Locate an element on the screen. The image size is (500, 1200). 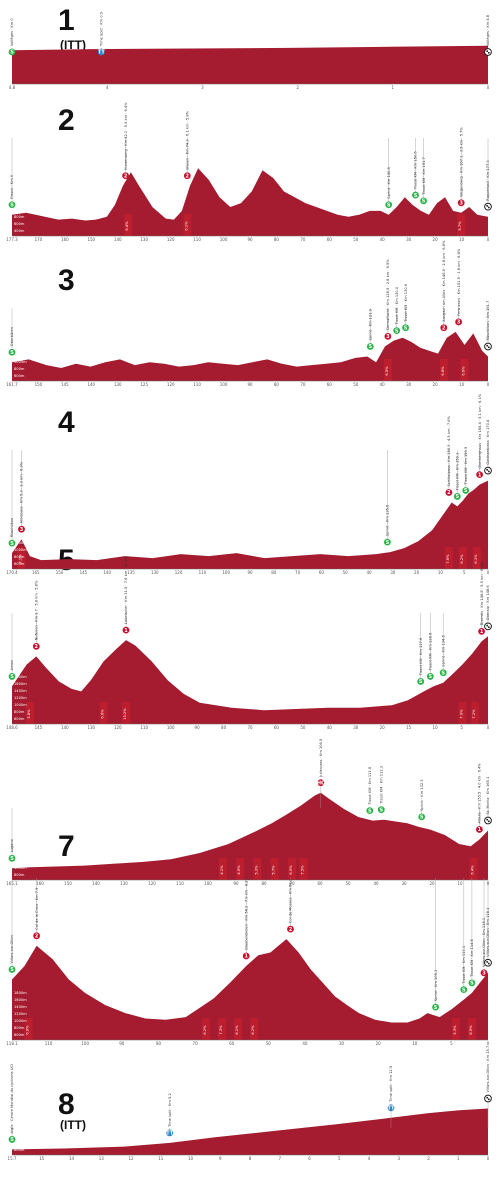
y-tick-label: 2200m is located at coordinates (20, 826).